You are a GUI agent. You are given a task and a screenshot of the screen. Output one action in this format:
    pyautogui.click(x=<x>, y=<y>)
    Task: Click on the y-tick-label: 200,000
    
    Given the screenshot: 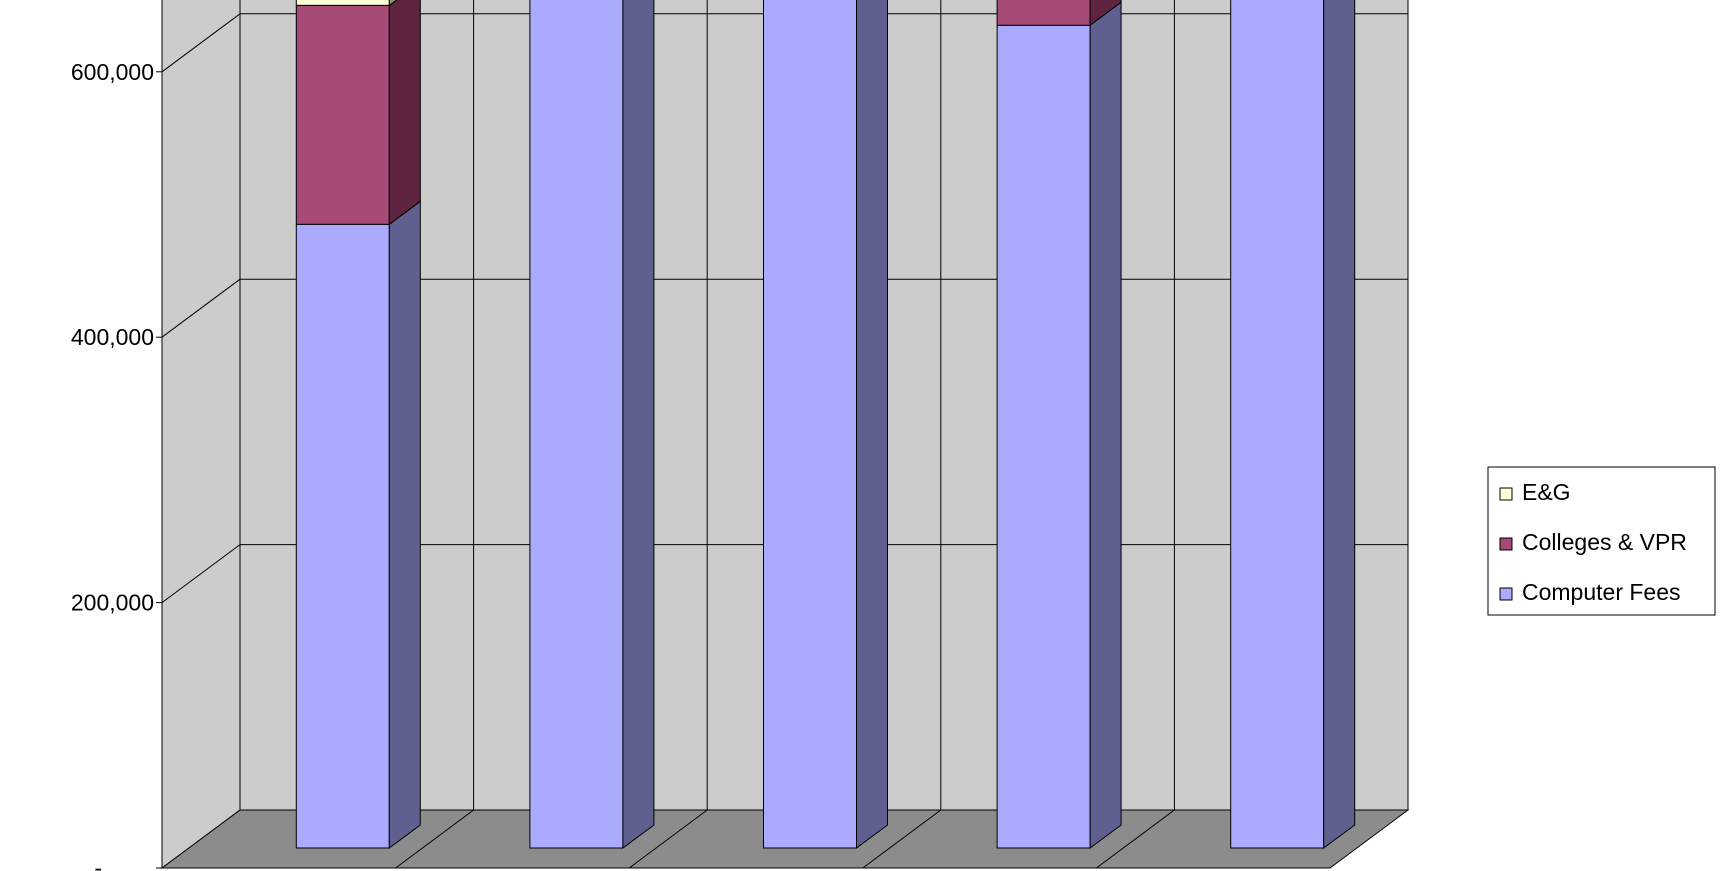 What is the action you would take?
    pyautogui.click(x=112, y=603)
    